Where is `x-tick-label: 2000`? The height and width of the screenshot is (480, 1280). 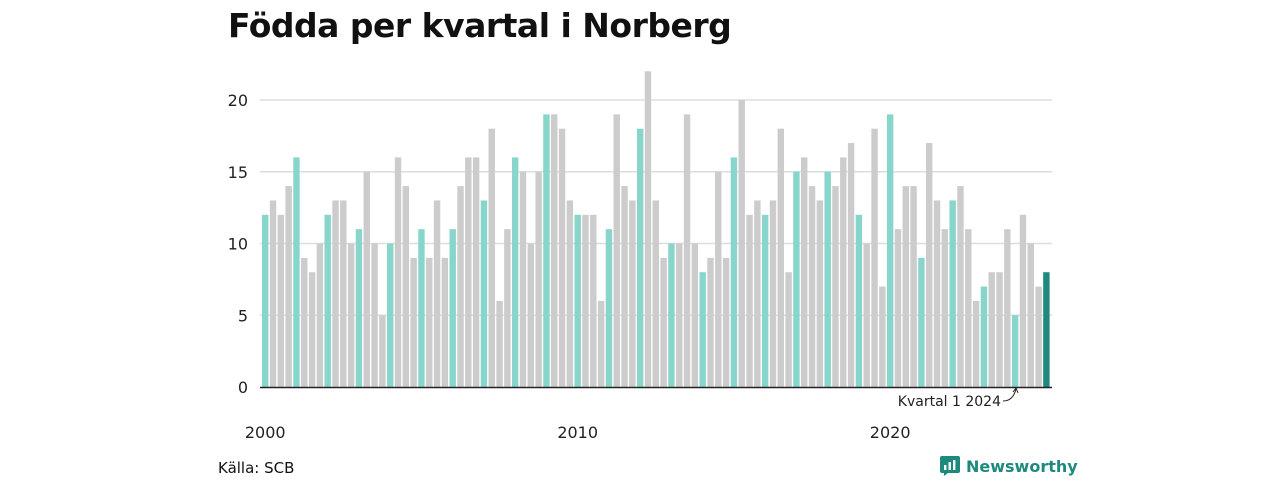 x-tick-label: 2000 is located at coordinates (265, 432).